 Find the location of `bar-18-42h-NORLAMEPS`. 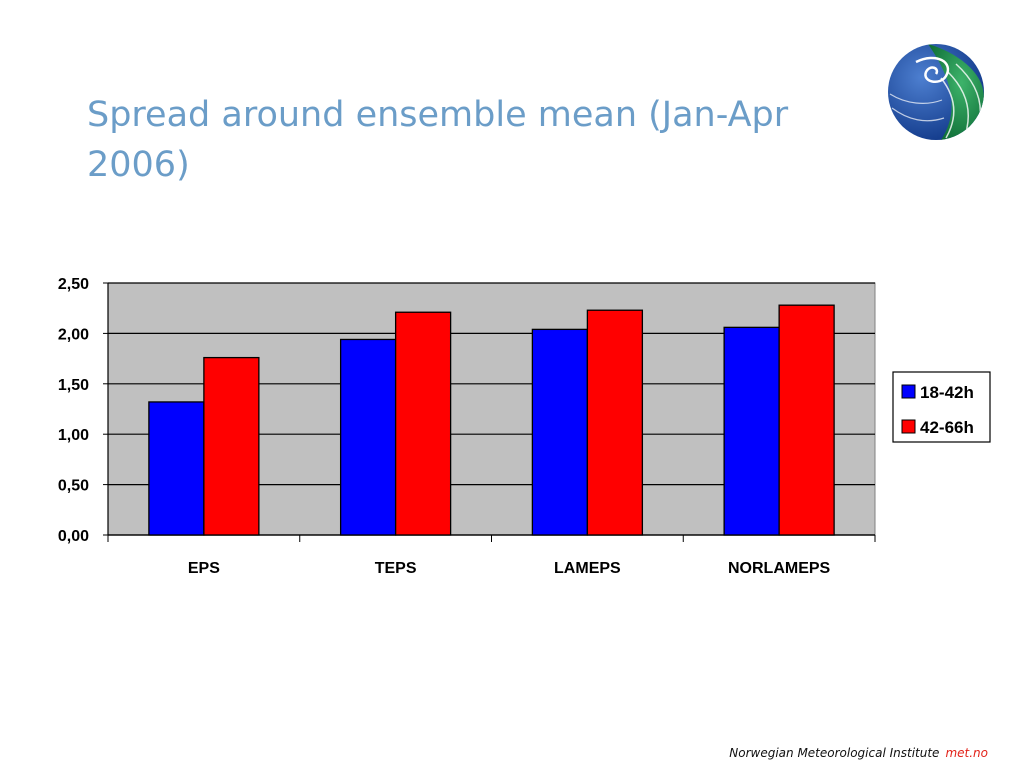

bar-18-42h-NORLAMEPS is located at coordinates (751, 431).